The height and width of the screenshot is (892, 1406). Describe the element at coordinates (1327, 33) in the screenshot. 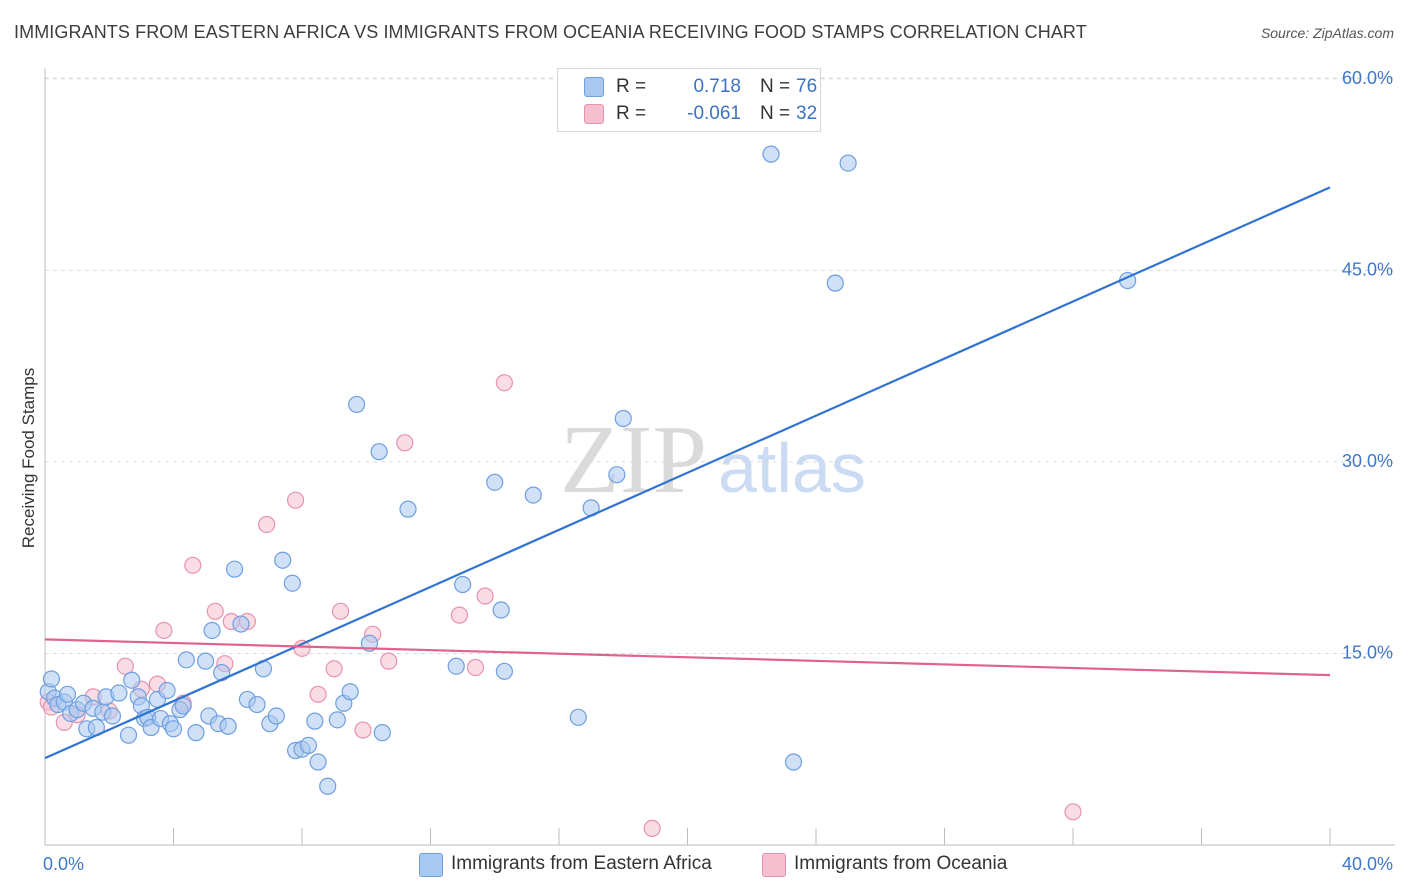

I see `source-label: Source: ZipAtlas.com` at that location.